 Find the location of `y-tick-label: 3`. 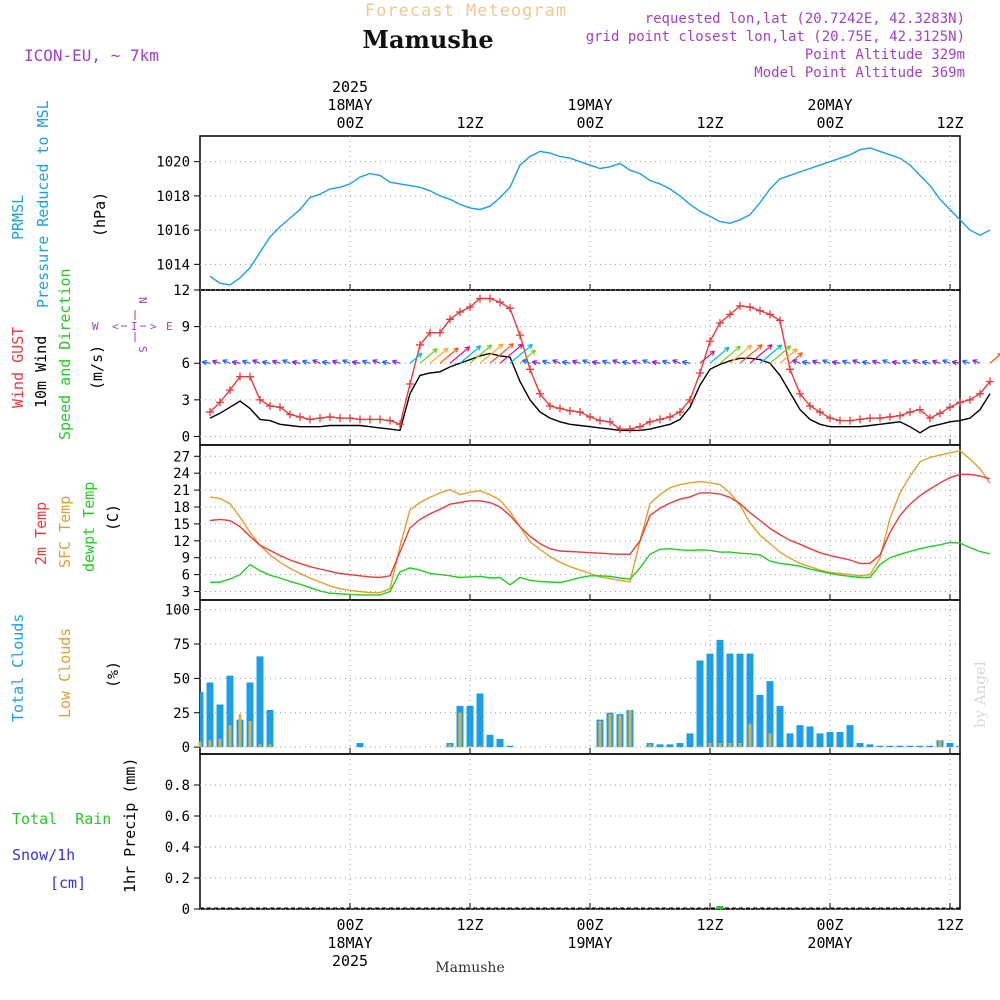

y-tick-label: 3 is located at coordinates (186, 593).